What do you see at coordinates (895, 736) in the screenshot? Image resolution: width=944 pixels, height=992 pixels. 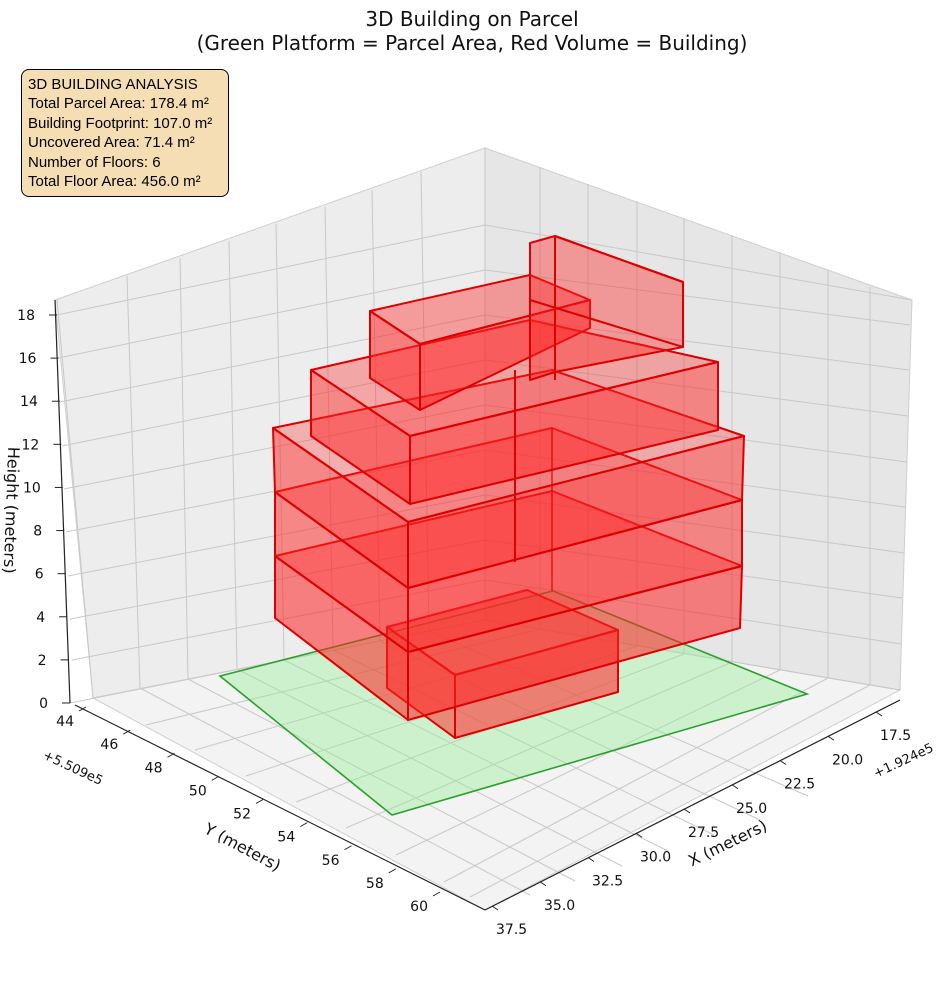 I see `x-tick-label: 17.5` at bounding box center [895, 736].